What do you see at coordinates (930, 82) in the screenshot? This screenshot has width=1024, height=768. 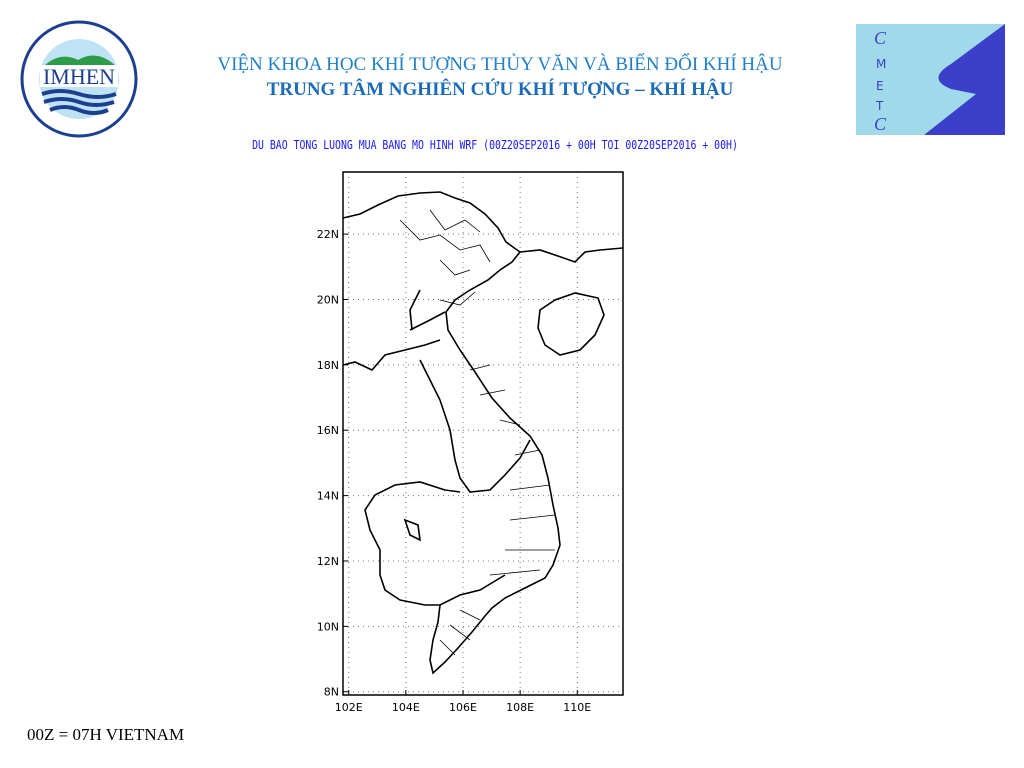 I see `cmetc-logo: C M E T C` at bounding box center [930, 82].